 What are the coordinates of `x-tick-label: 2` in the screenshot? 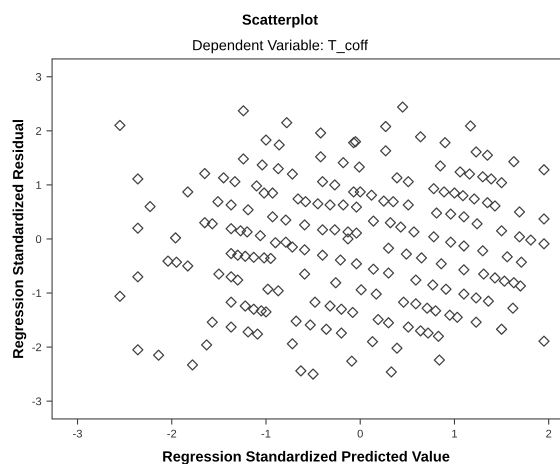 It's located at (549, 434).